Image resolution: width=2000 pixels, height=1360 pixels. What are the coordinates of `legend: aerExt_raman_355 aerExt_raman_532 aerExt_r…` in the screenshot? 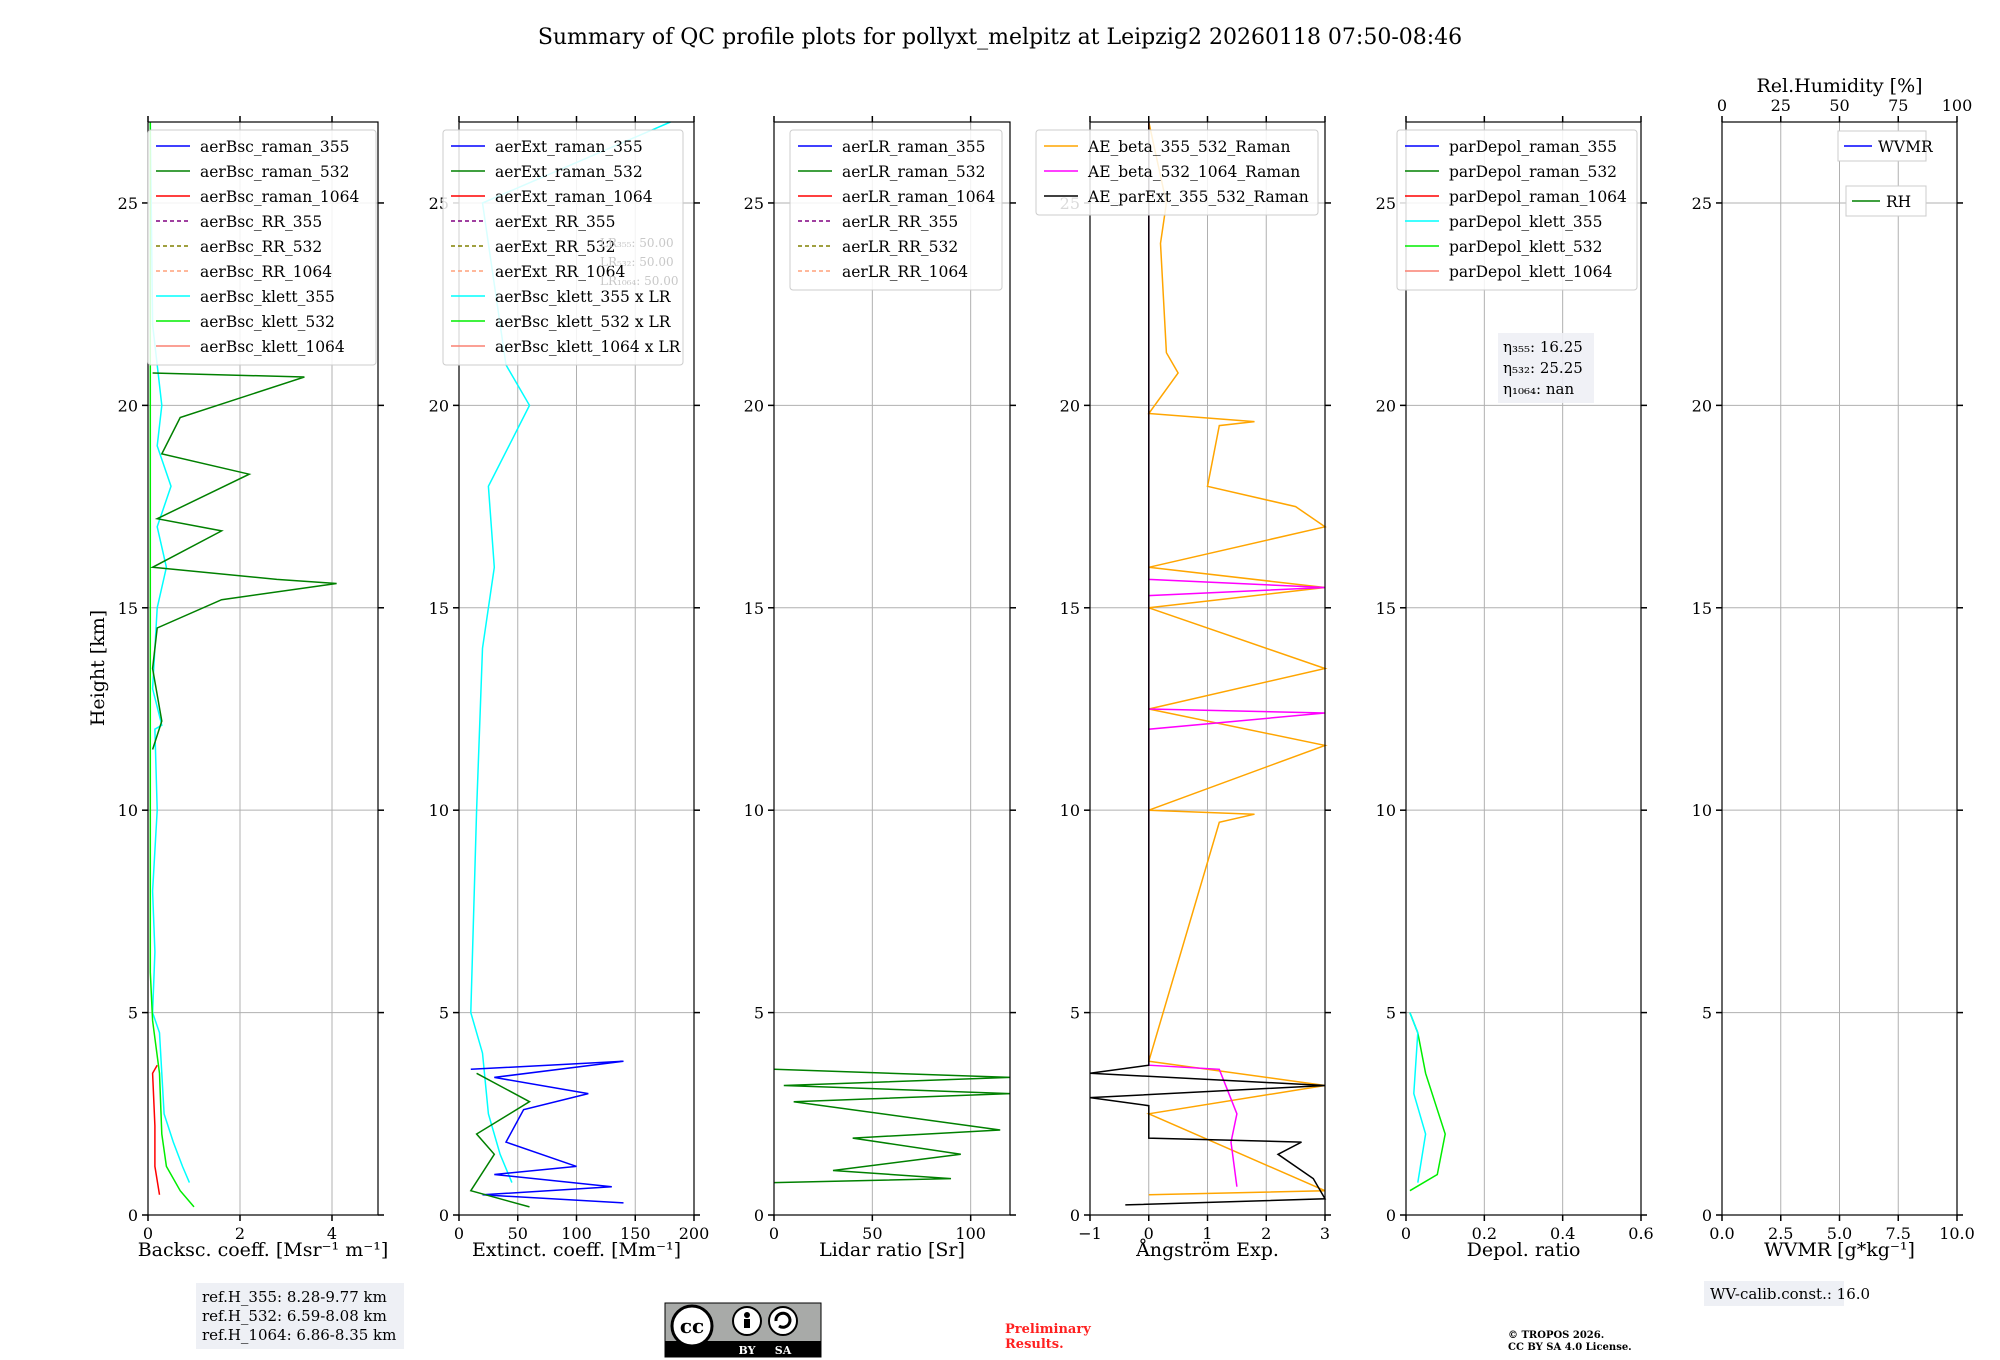 It's located at (563, 247).